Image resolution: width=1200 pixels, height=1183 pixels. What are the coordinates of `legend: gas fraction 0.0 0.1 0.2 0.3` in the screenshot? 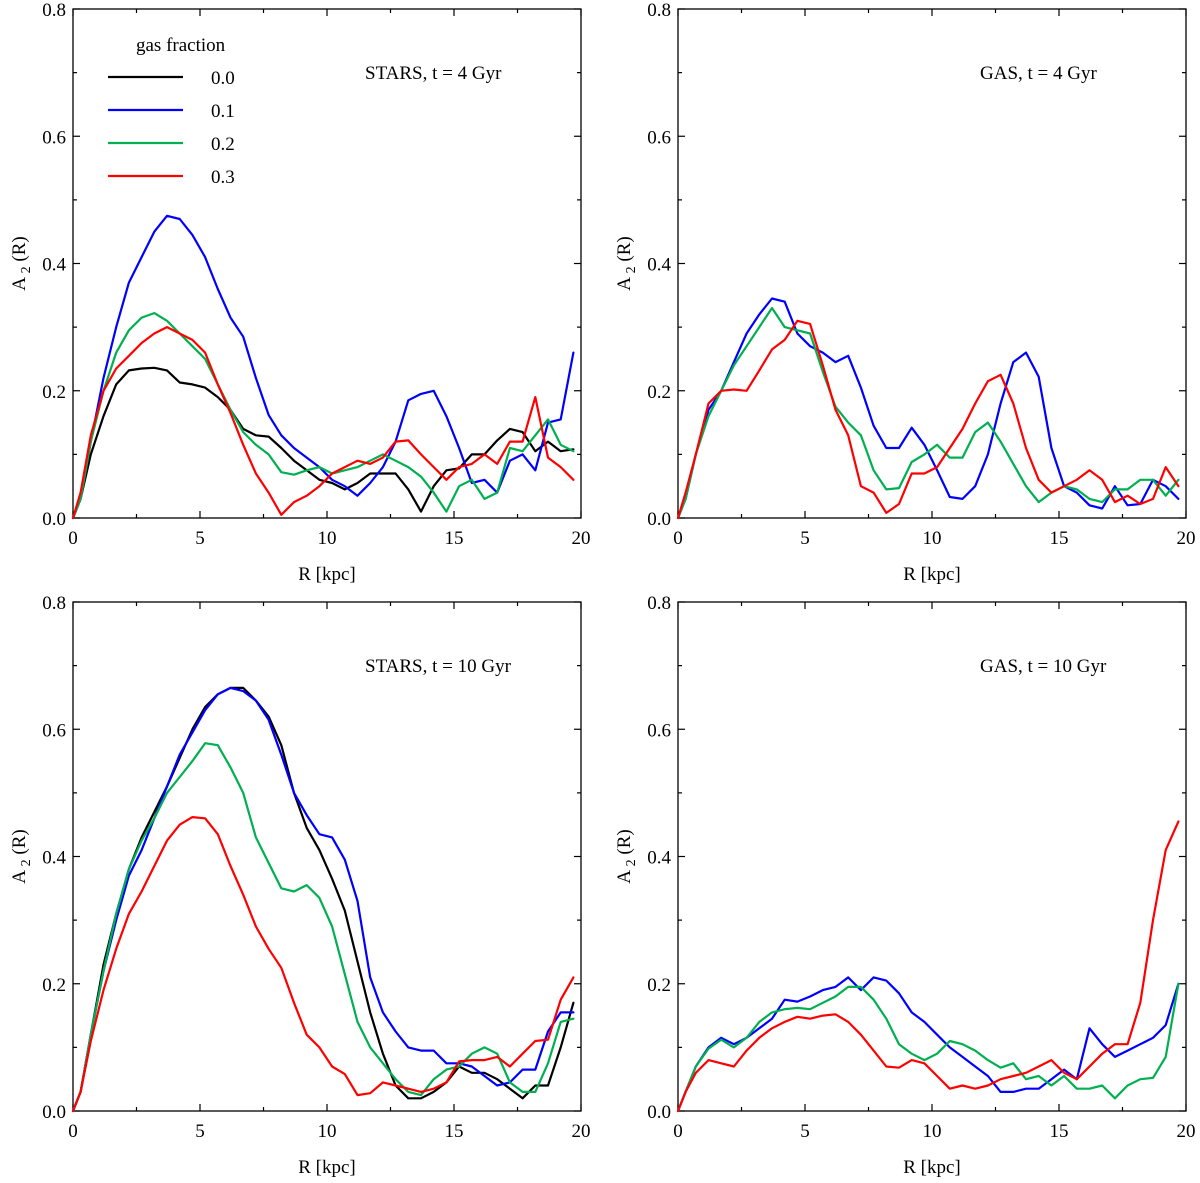 It's located at (171, 111).